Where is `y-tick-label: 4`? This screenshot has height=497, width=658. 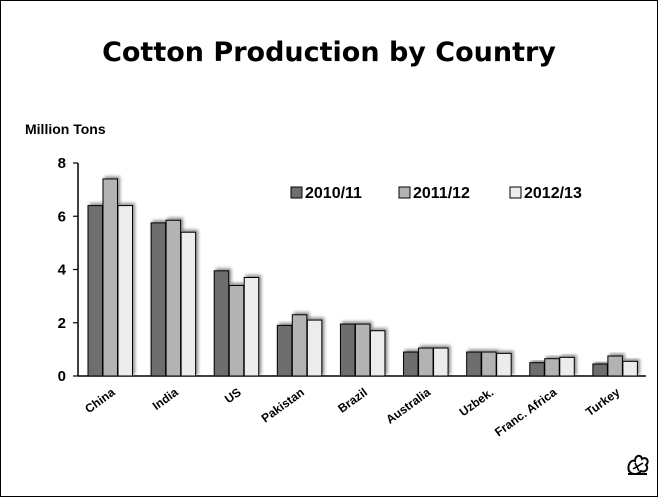 y-tick-label: 4 is located at coordinates (62, 270).